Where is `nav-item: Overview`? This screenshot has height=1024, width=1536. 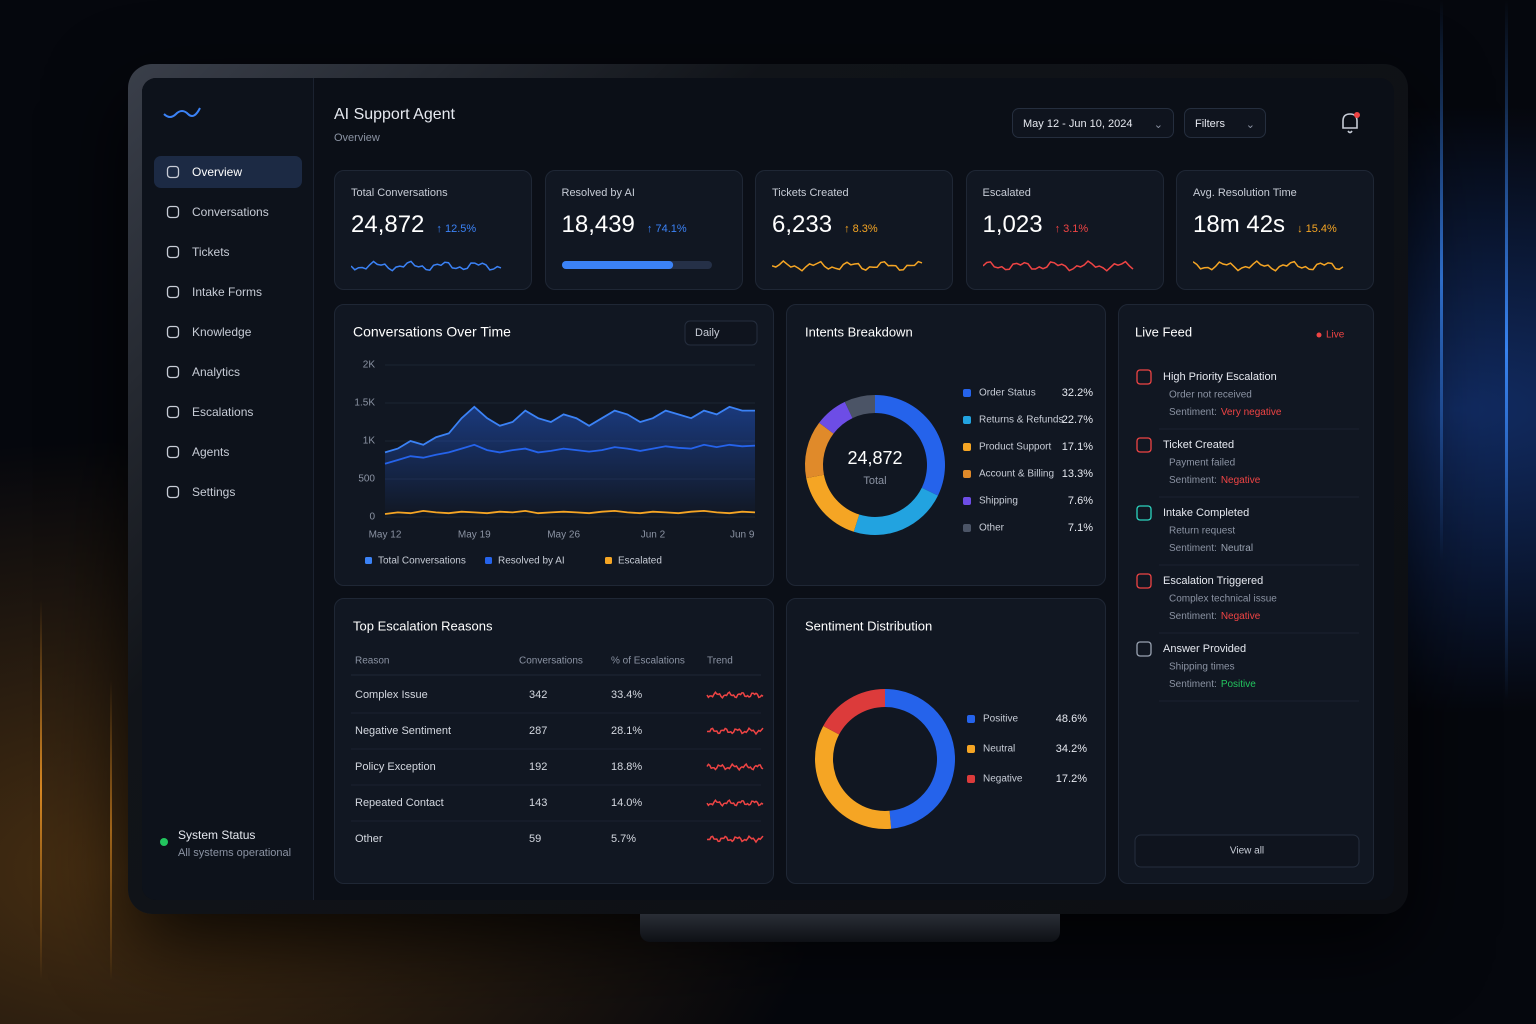 nav-item: Overview is located at coordinates (228, 172).